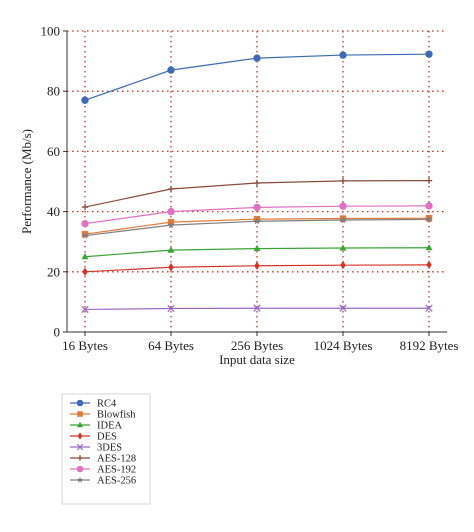 Image resolution: width=474 pixels, height=532 pixels. Describe the element at coordinates (93, 404) in the screenshot. I see `legend-item-rc4: RC4` at that location.